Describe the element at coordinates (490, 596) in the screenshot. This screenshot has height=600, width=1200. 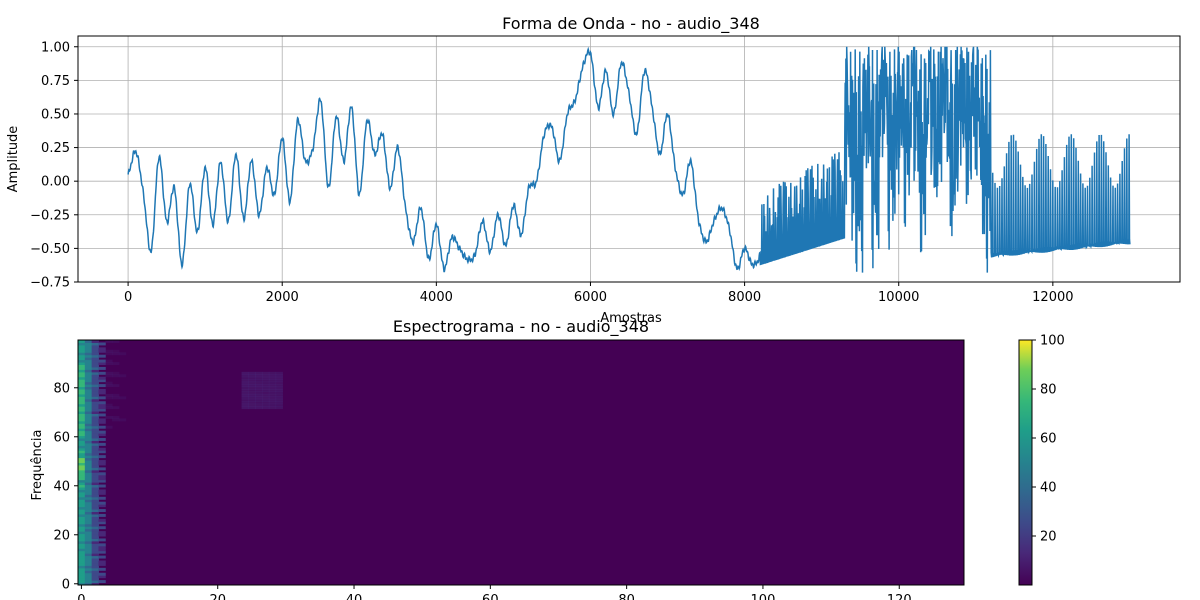
I see `x-tick-label: 60` at that location.